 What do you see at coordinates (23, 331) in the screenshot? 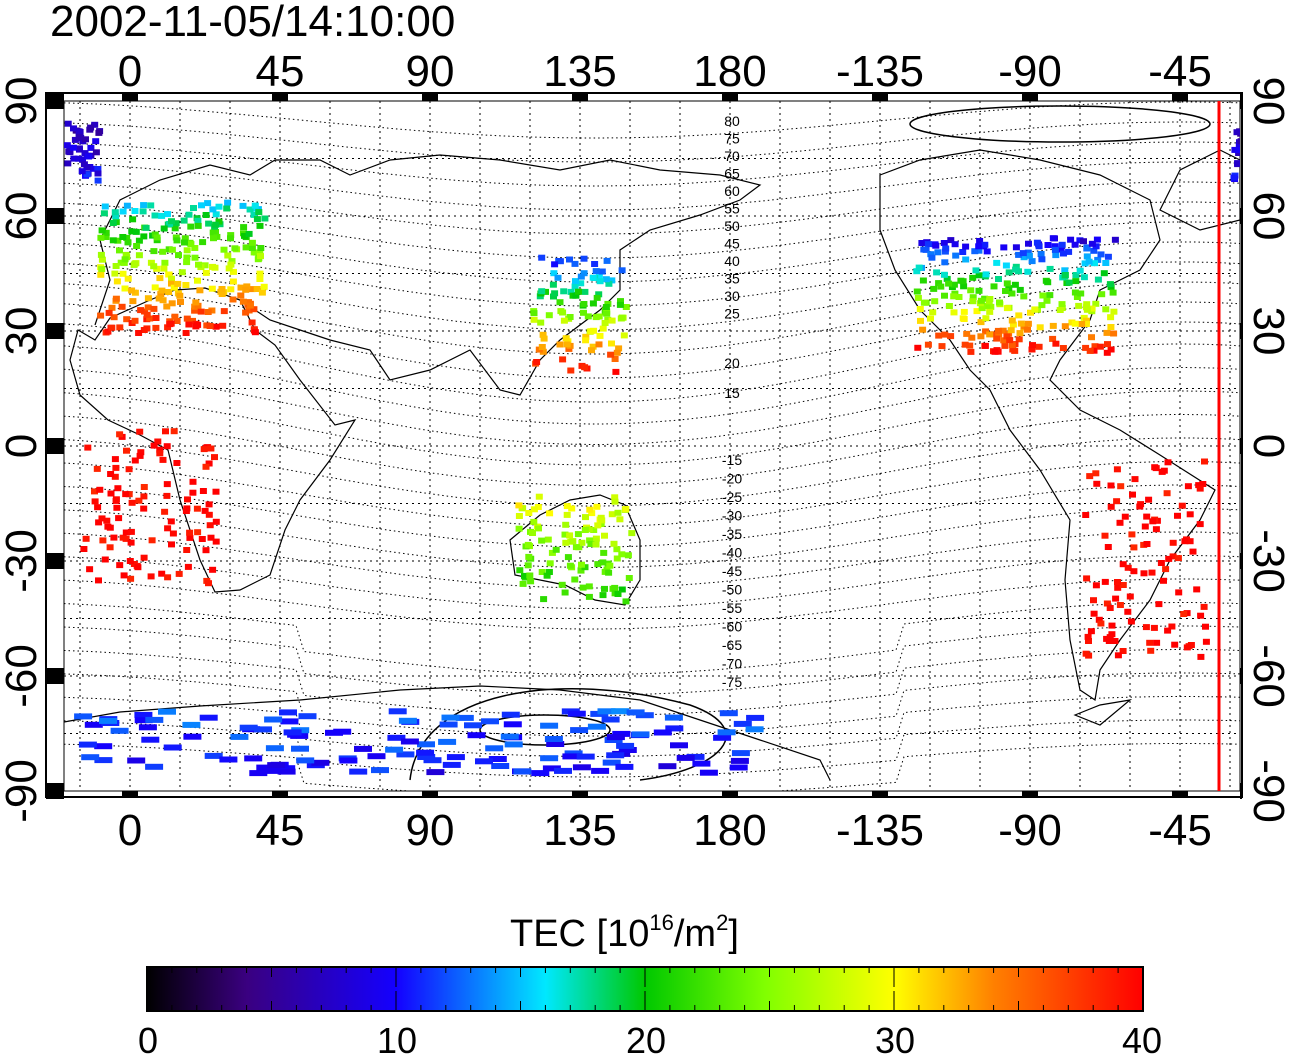
I see `lat-left-label: 30` at bounding box center [23, 331].